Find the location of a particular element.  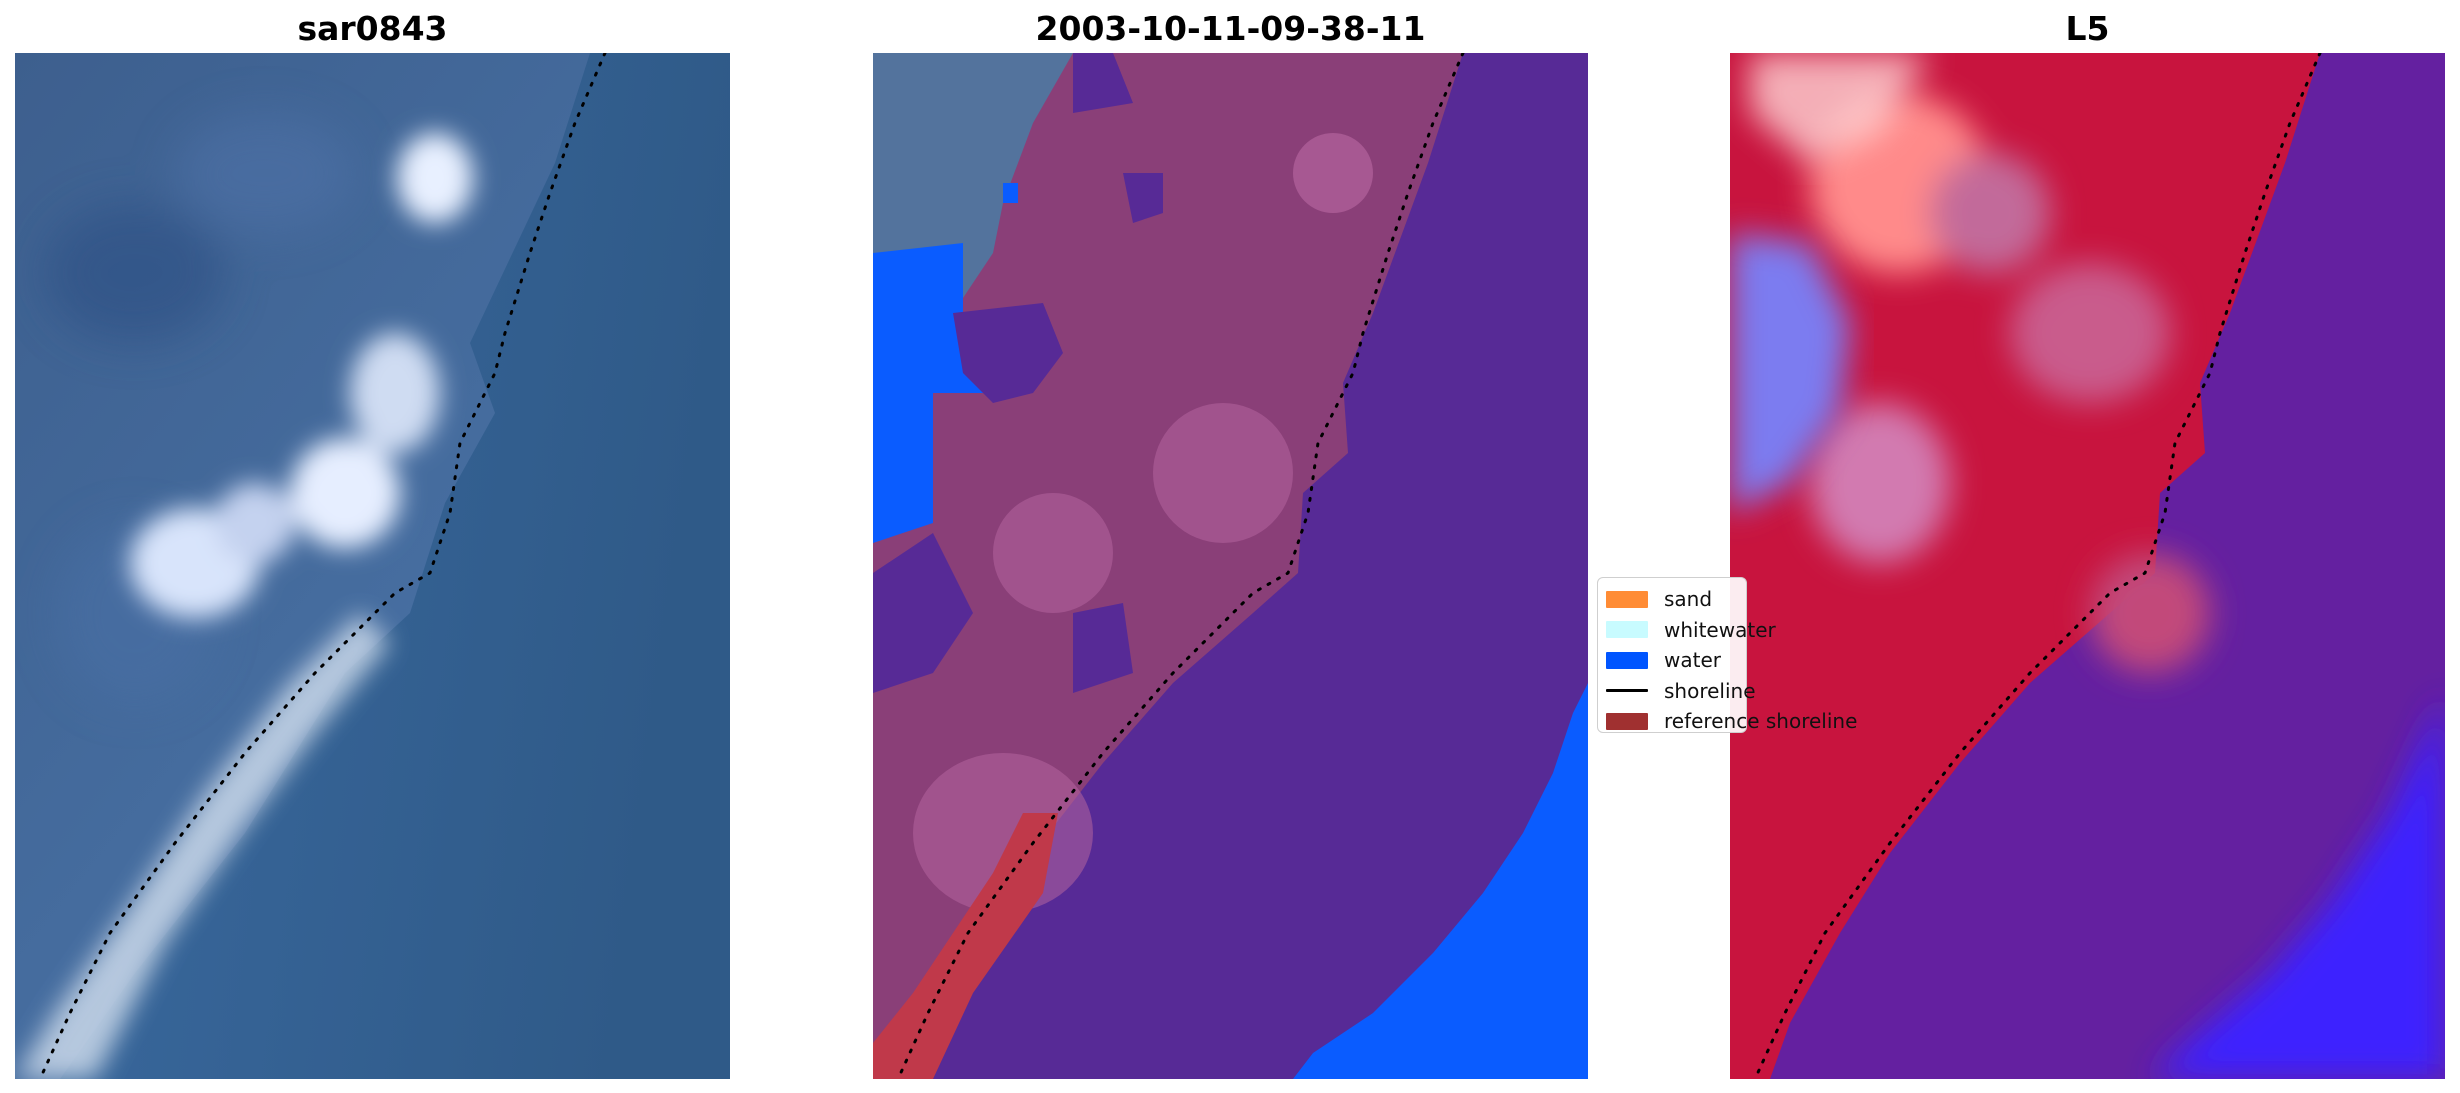

low-index-blob is located at coordinates (1790, 373).